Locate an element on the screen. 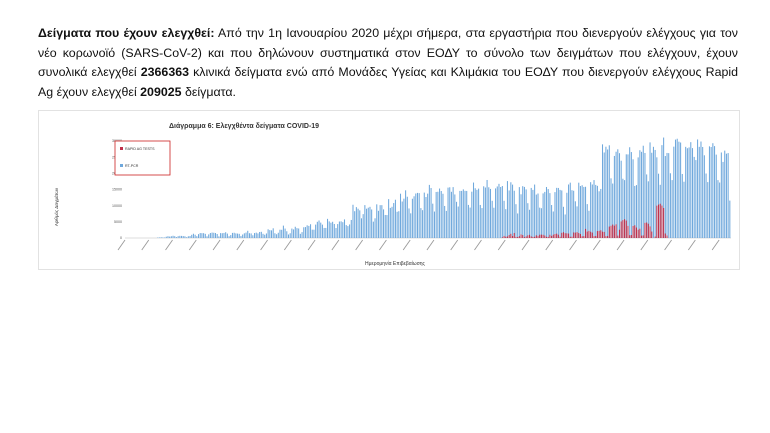  legend-label-pcr: RT-PCR is located at coordinates (132, 166).